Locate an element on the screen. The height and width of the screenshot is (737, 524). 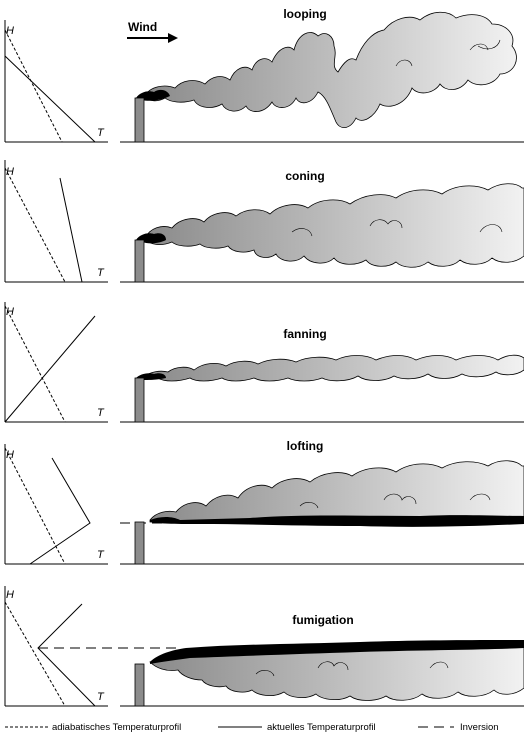
plume-scene: Wind looping is located at coordinates (322, 75).